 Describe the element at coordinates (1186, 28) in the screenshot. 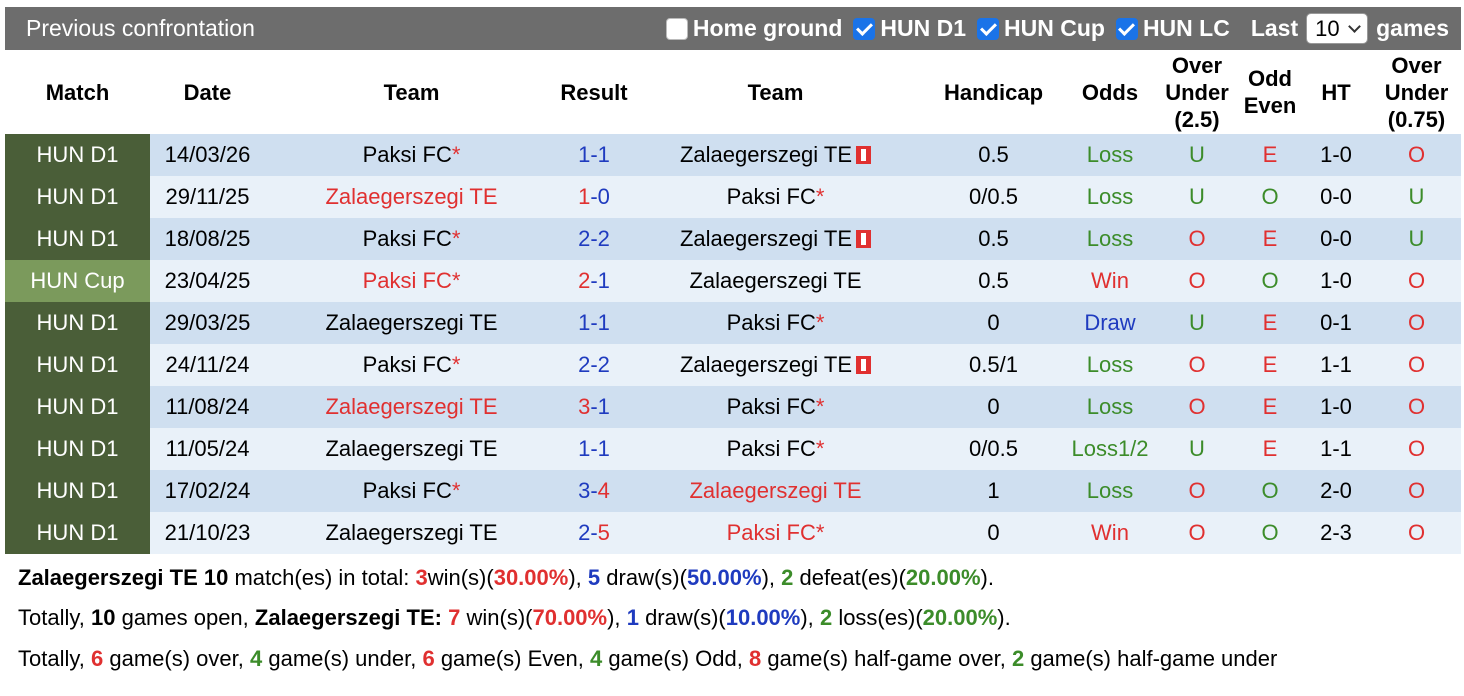

I see `hun-lc-label: HUN LC` at that location.